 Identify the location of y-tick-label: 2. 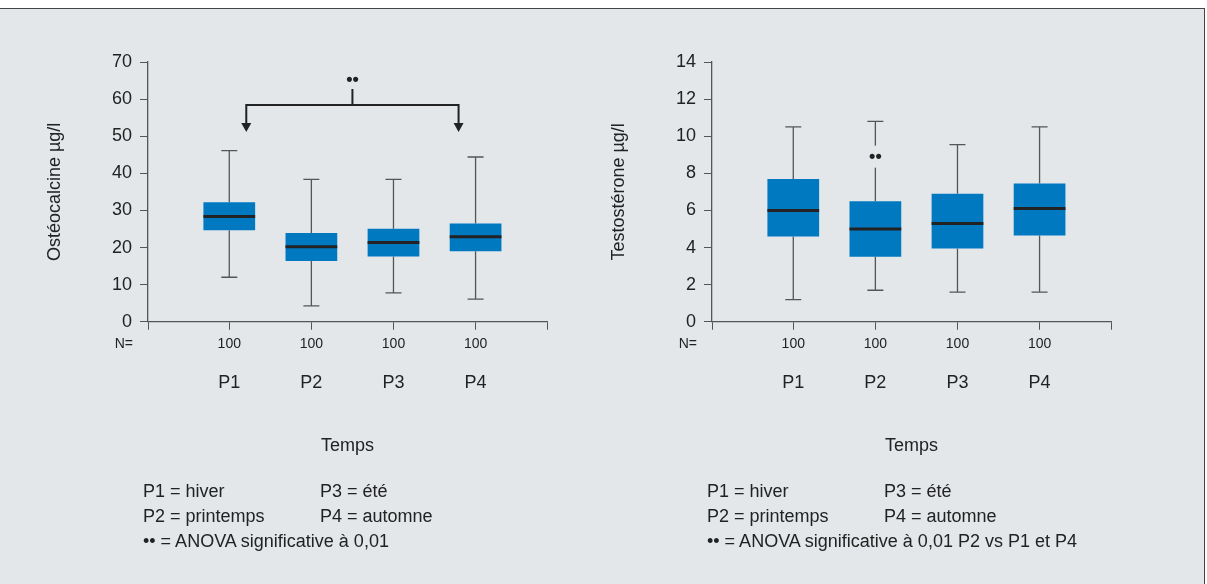
(690, 283).